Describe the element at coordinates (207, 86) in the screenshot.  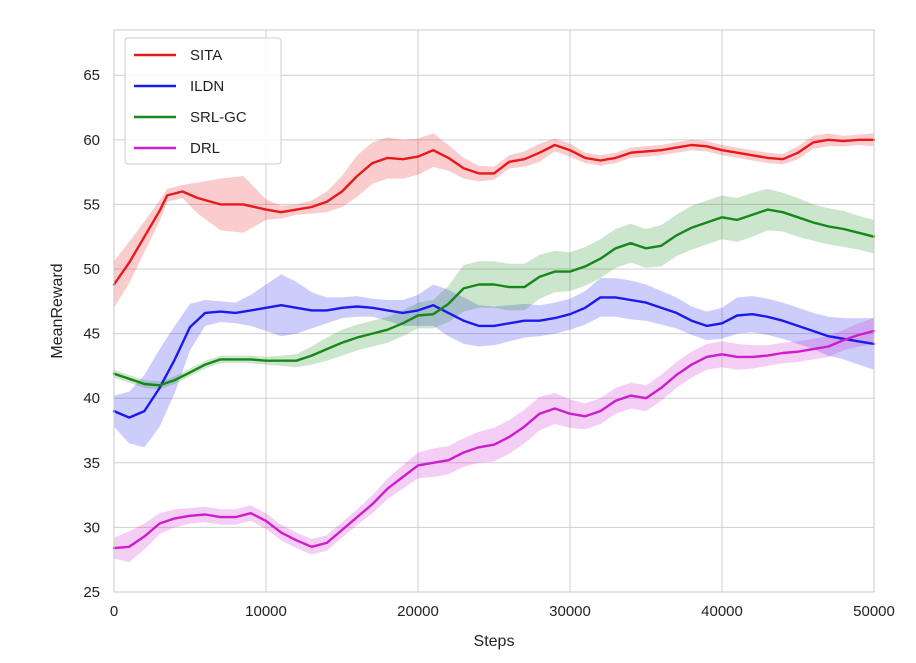
I see `legend-label-ildn: ILDN` at that location.